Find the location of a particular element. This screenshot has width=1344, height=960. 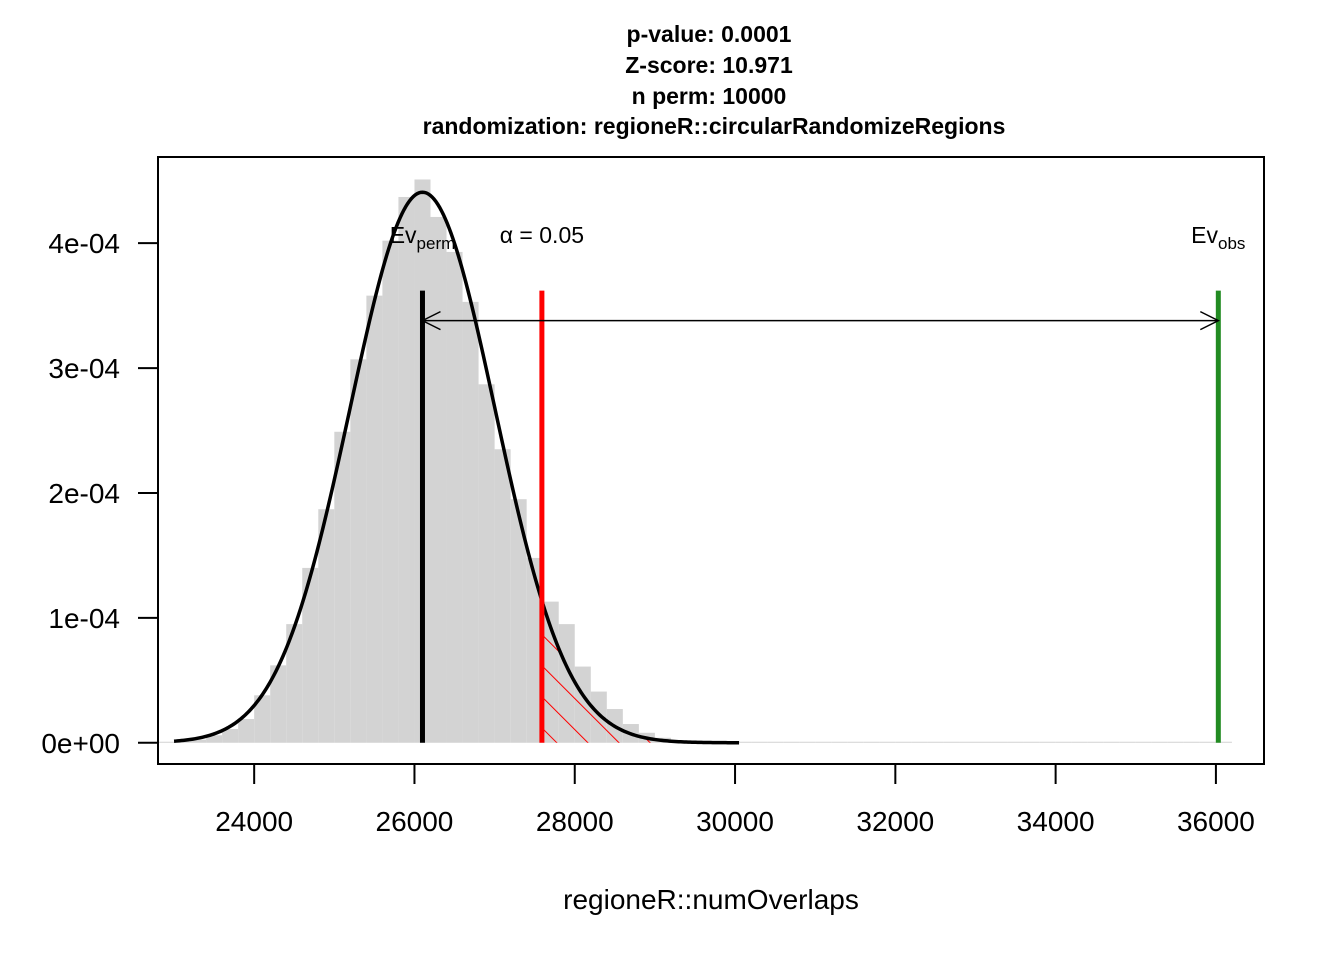

alpha-rejection-region is located at coordinates (606, 671).